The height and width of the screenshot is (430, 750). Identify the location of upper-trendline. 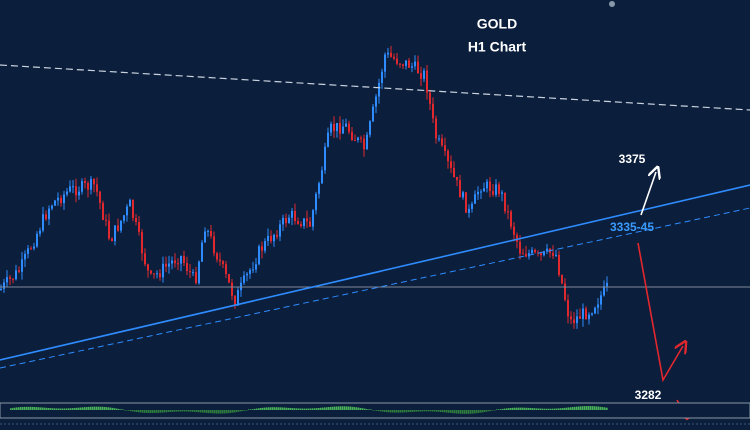
(375, 87).